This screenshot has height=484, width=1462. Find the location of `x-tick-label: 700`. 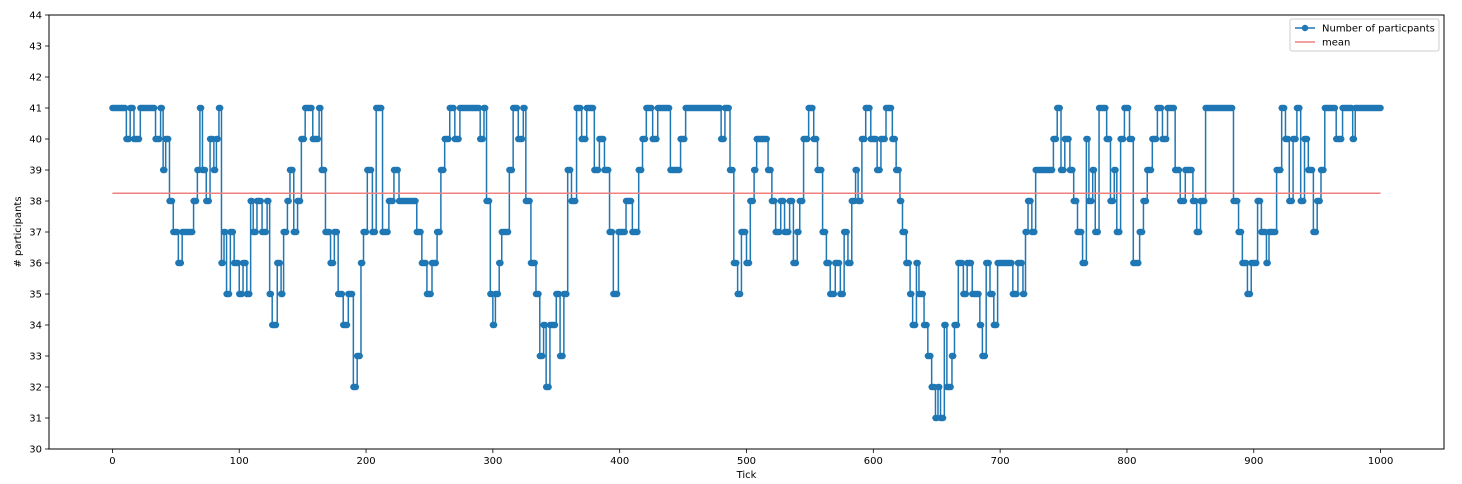

x-tick-label: 700 is located at coordinates (1000, 461).